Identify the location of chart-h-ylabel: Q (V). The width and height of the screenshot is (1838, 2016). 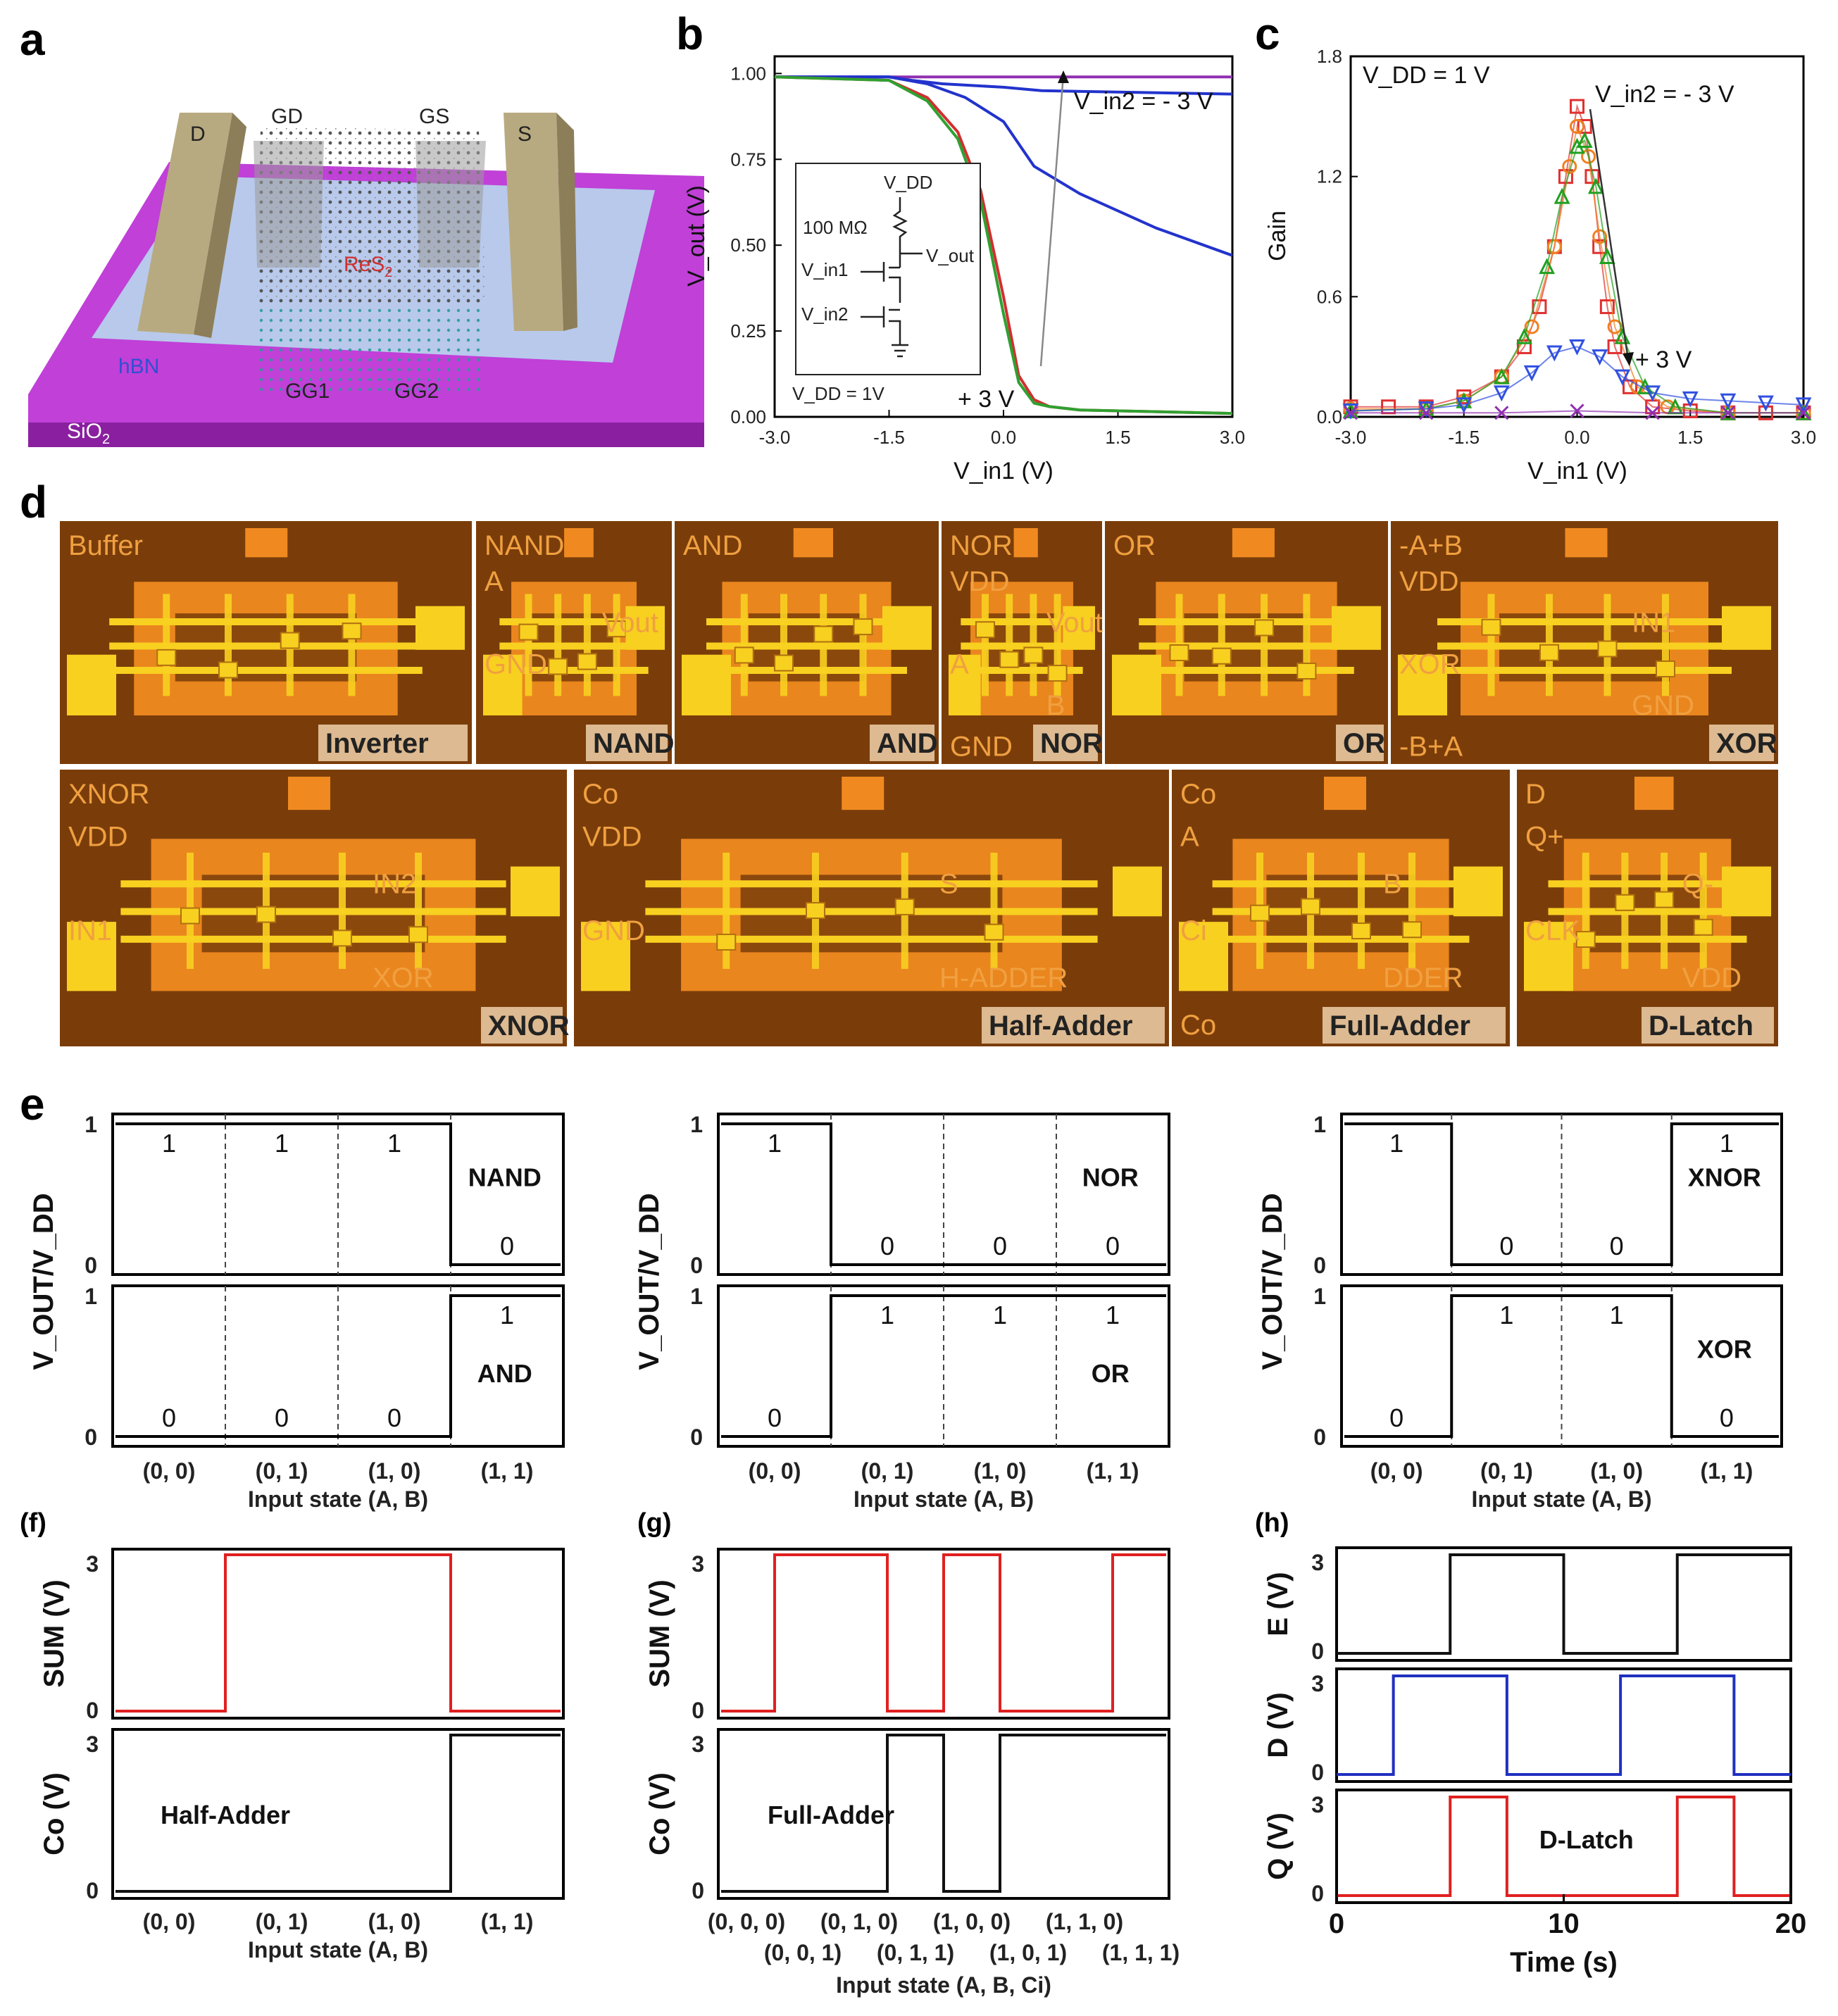
(1278, 1846).